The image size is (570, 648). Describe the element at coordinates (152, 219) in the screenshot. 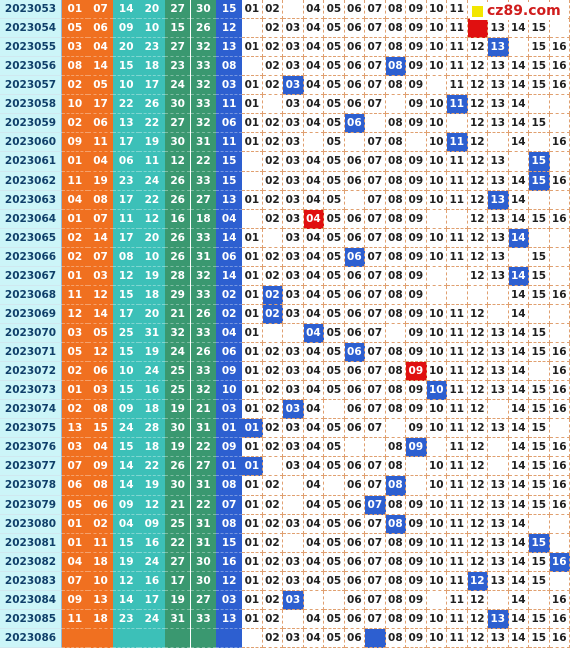

I see `red-ball-cell: 12` at that location.